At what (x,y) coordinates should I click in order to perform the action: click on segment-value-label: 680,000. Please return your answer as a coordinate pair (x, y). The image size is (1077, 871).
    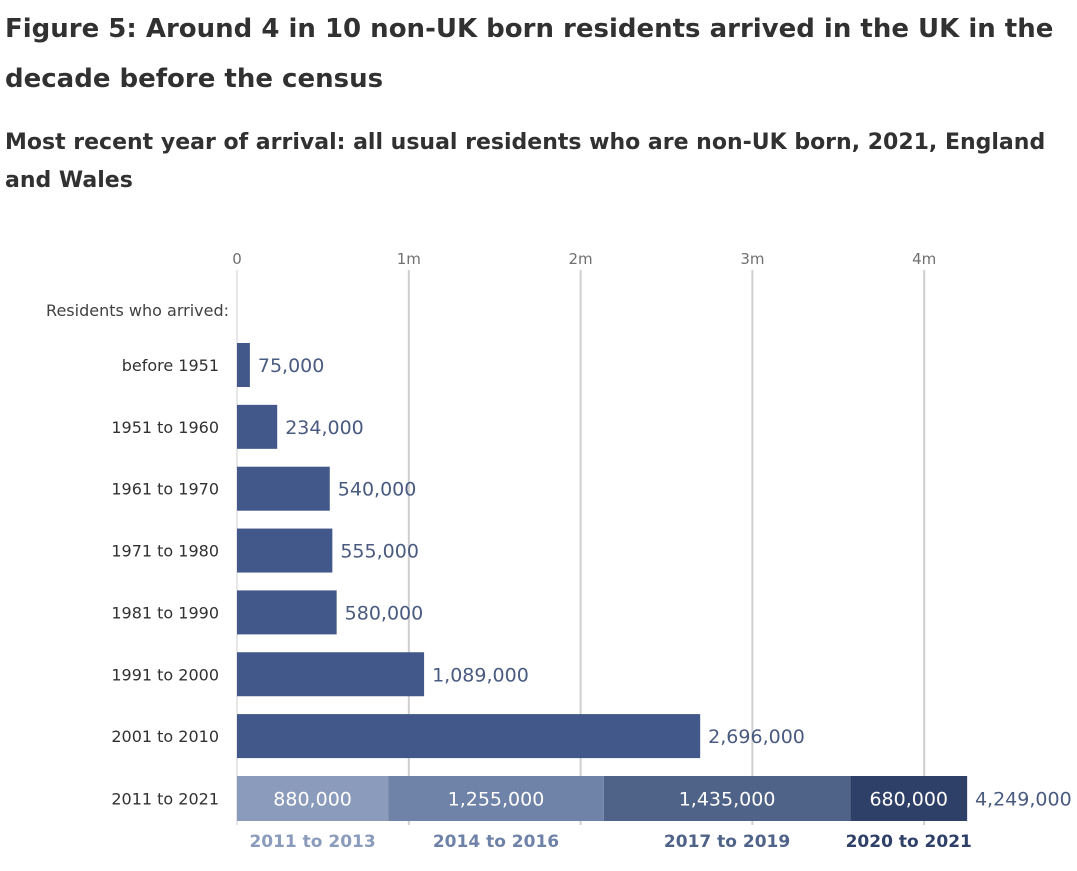
    Looking at the image, I should click on (908, 800).